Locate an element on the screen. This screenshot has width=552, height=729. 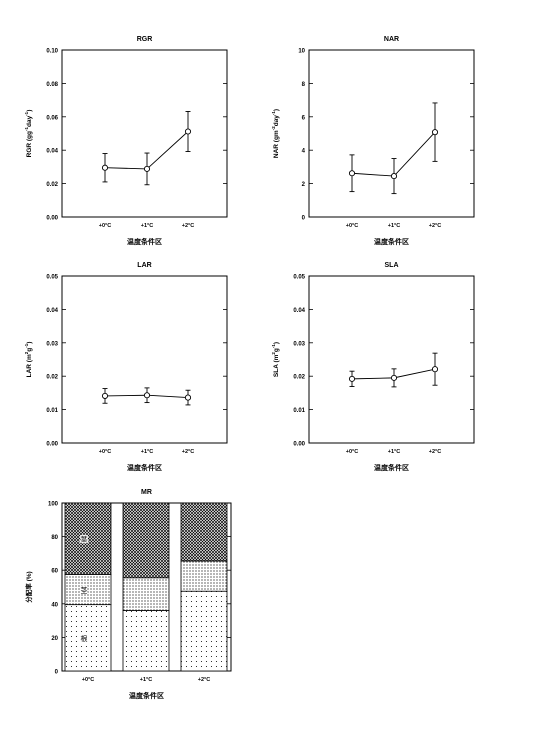
y-axis-label: LAR (m2g-1) is located at coordinates (28, 360).